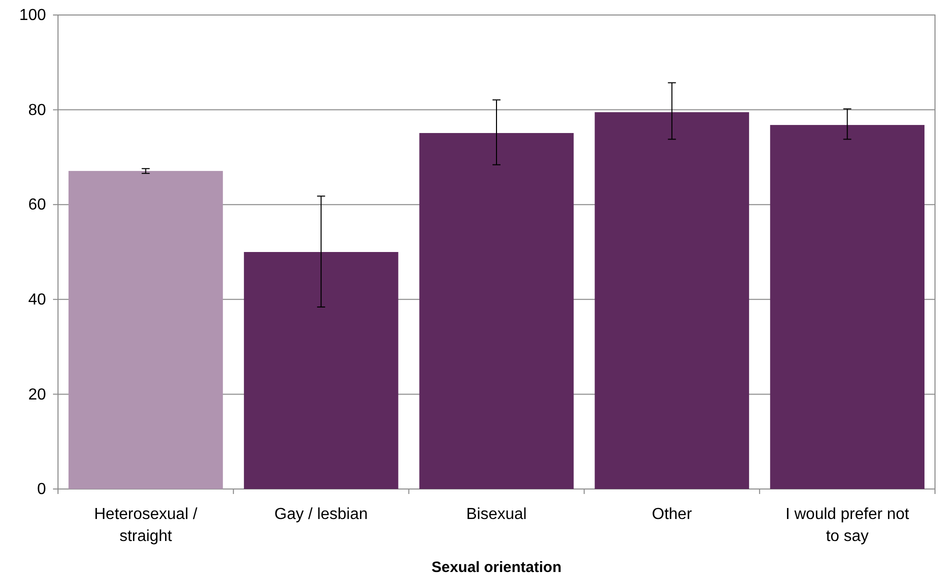 This screenshot has height=578, width=945. What do you see at coordinates (37, 395) in the screenshot?
I see `y-tick-label: 20` at bounding box center [37, 395].